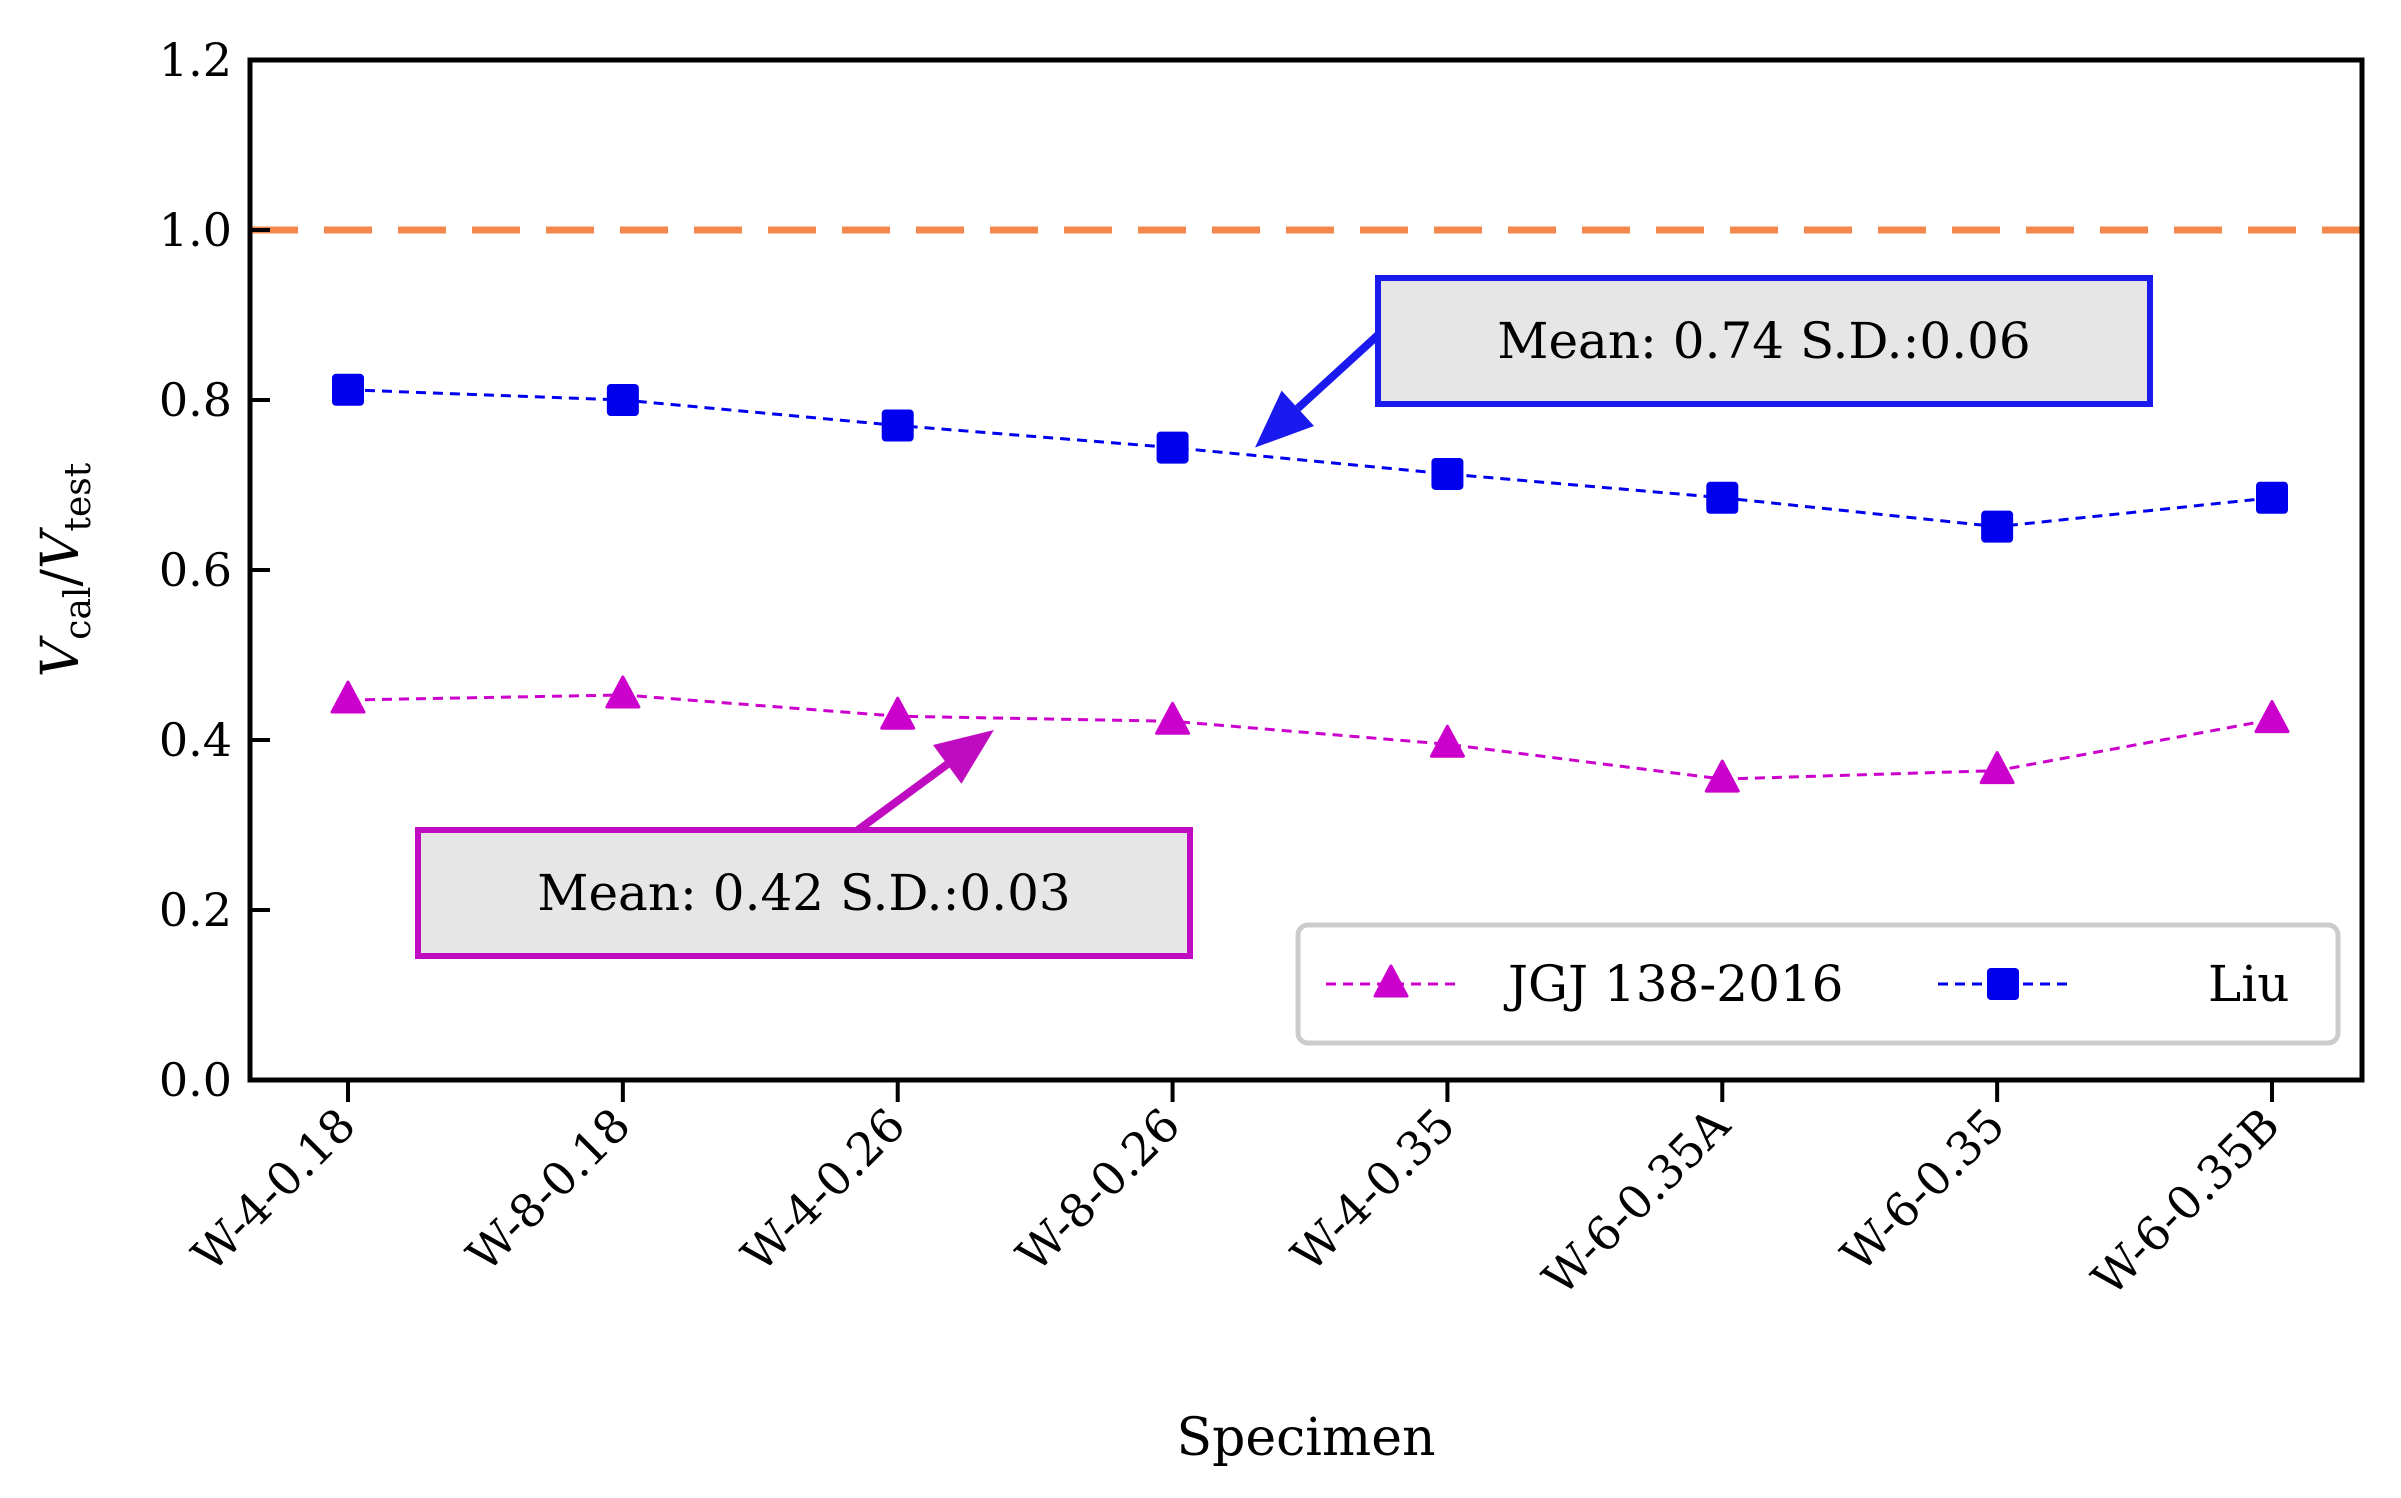  What do you see at coordinates (61, 578) in the screenshot?
I see `y-axis-title-slash: /` at bounding box center [61, 578].